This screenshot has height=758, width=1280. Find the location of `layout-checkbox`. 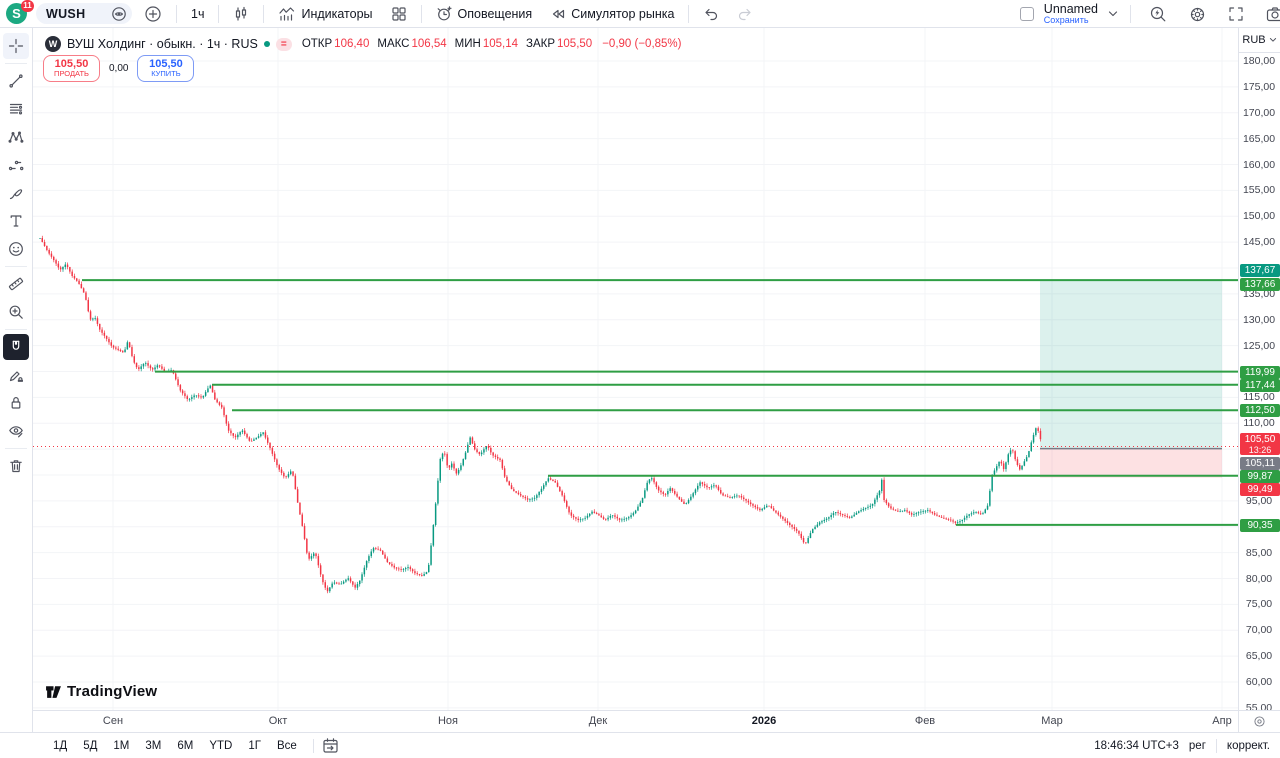

layout-checkbox is located at coordinates (1026, 14).